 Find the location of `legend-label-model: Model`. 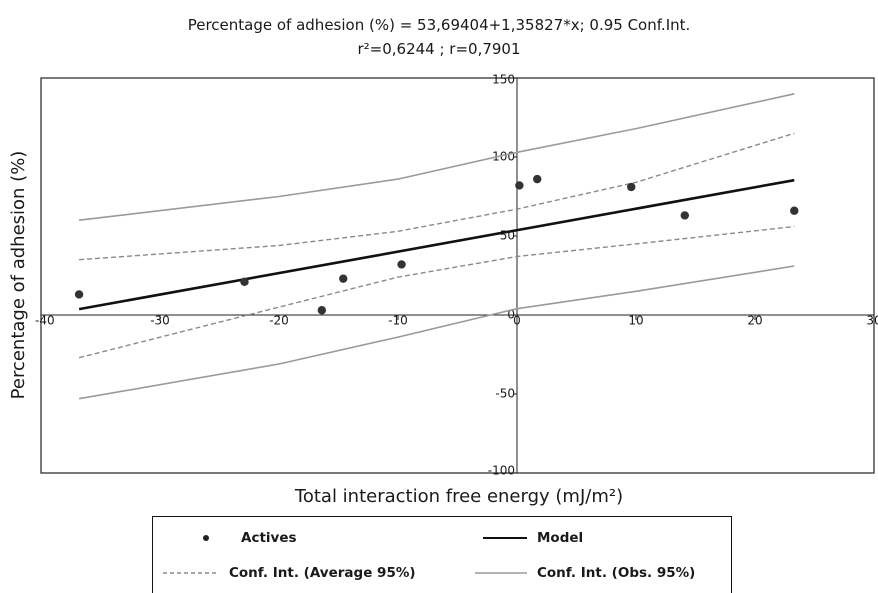

legend-label-model: Model is located at coordinates (560, 538).